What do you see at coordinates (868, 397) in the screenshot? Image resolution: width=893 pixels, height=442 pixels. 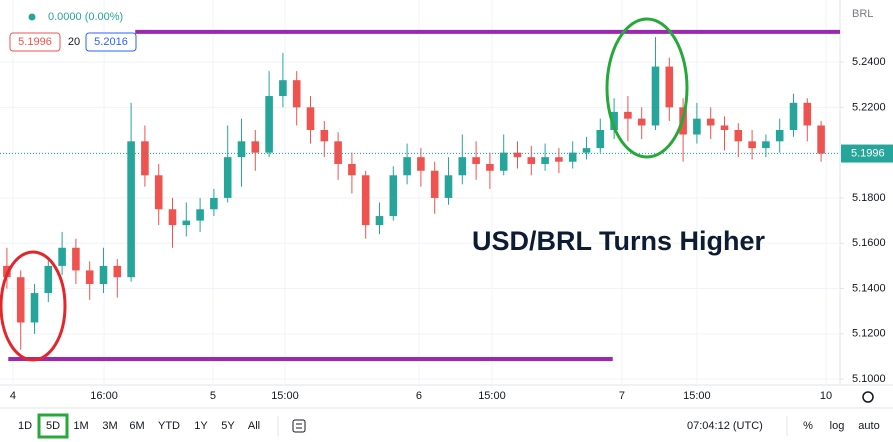 I see `settings-icon` at bounding box center [868, 397].